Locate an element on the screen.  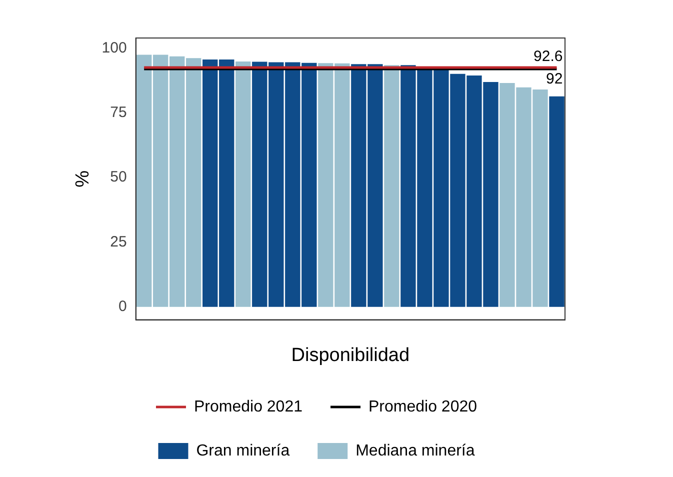
y-tick-label: 0 is located at coordinates (122, 307).